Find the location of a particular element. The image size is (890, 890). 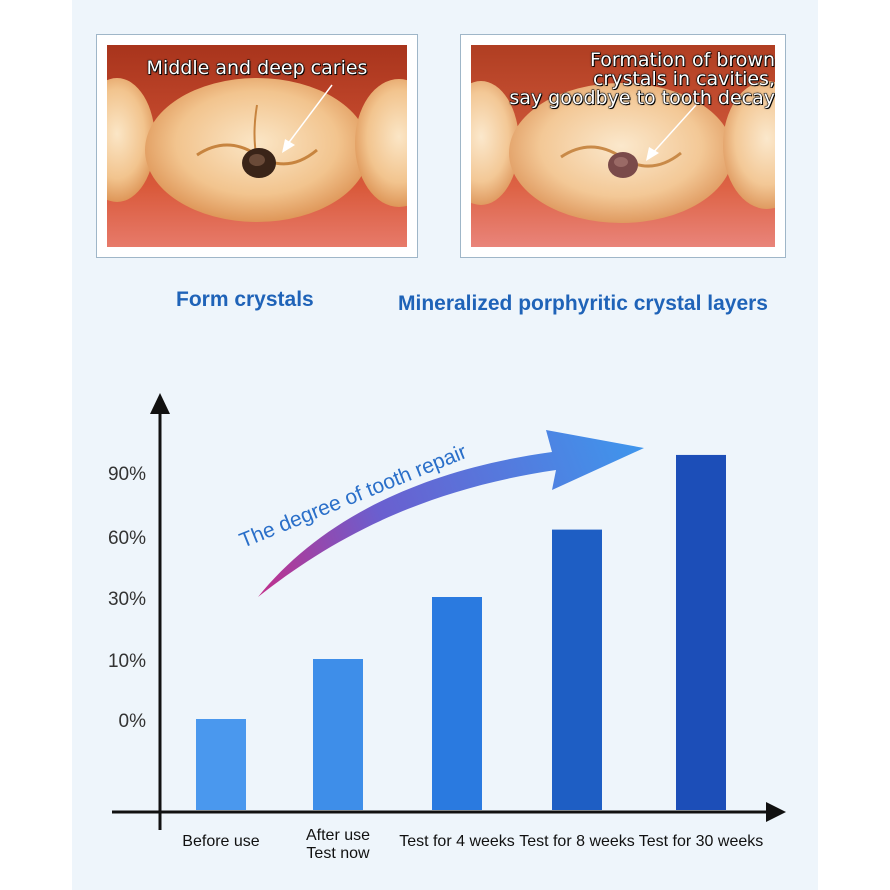

label-form-crystals: Form crystals is located at coordinates (245, 299).